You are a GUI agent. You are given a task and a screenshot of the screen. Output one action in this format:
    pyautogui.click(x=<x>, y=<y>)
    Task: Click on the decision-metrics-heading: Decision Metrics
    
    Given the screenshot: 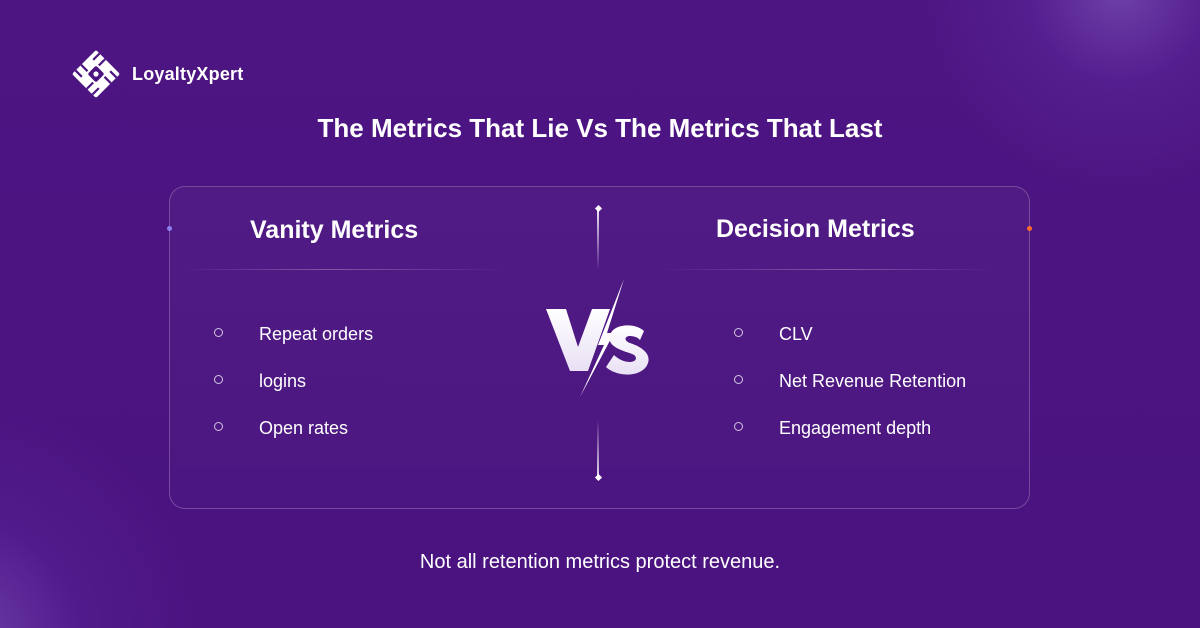 What is the action you would take?
    pyautogui.click(x=815, y=229)
    